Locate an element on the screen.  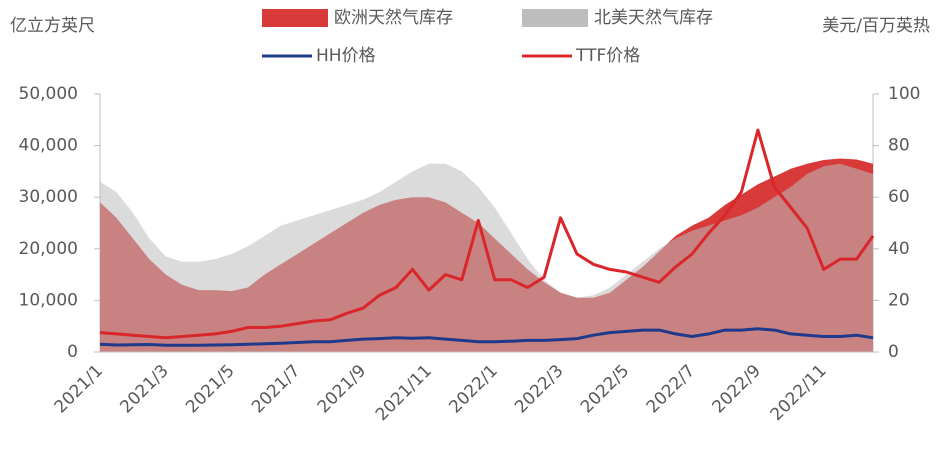
y-tick-label: 40,000 is located at coordinates (48, 146).